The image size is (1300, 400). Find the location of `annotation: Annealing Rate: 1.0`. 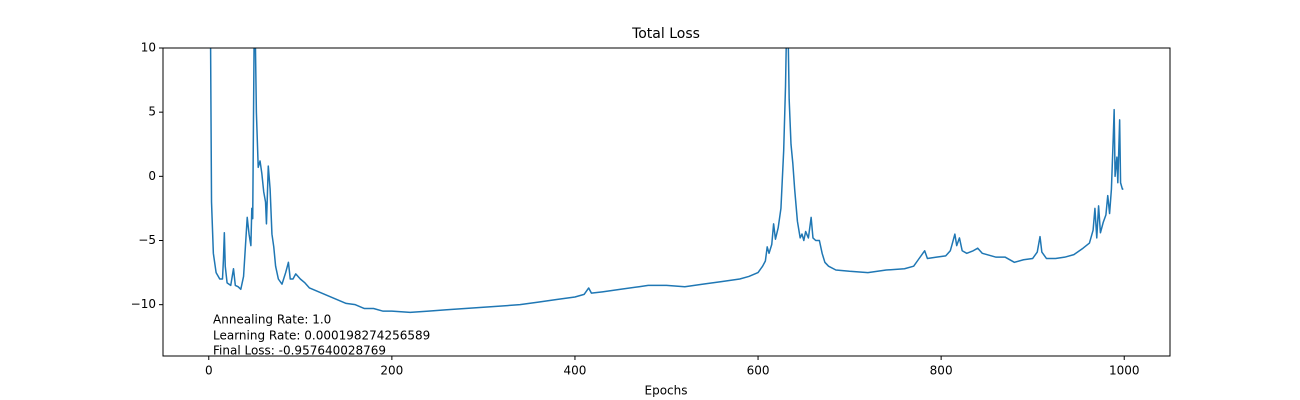

annotation: Annealing Rate: 1.0 is located at coordinates (272, 320).